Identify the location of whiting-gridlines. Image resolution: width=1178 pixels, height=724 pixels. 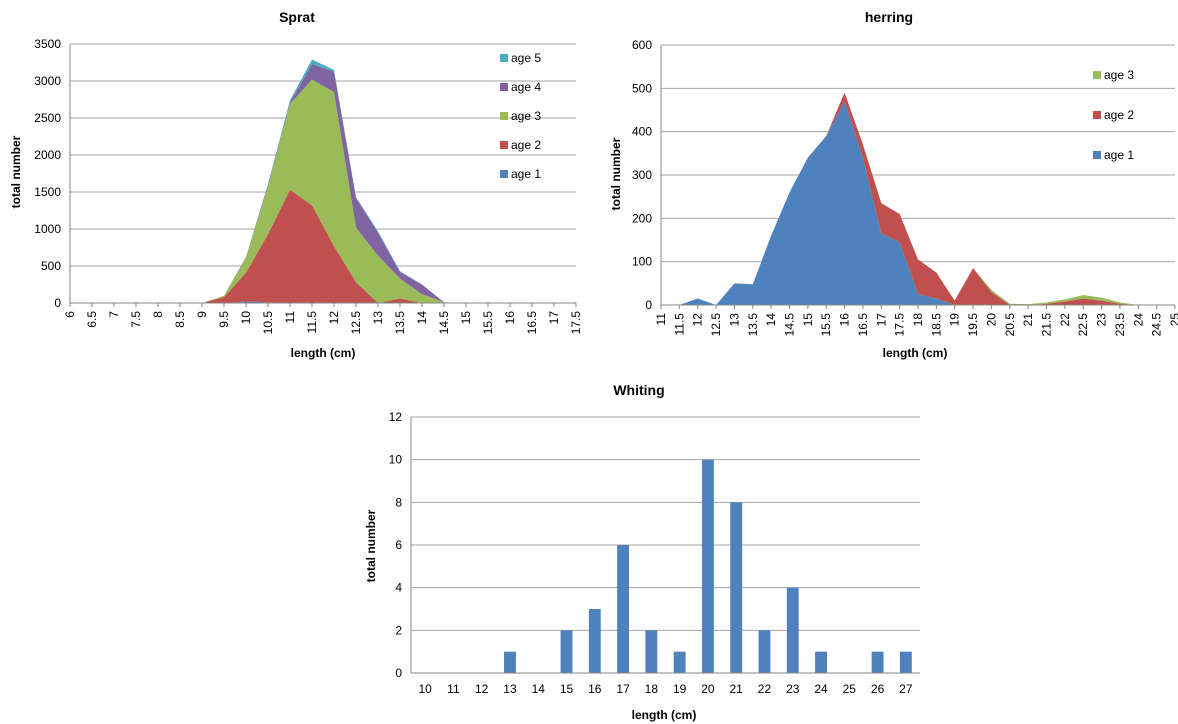
(665, 523).